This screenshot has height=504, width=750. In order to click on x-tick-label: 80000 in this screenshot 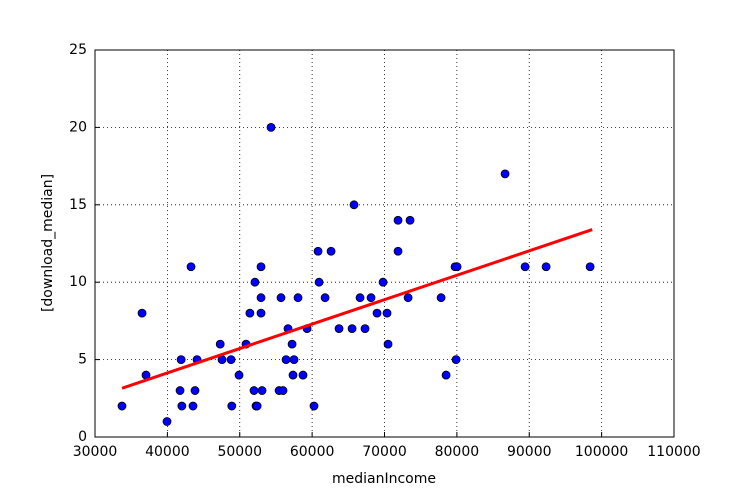, I will do `click(457, 452)`.